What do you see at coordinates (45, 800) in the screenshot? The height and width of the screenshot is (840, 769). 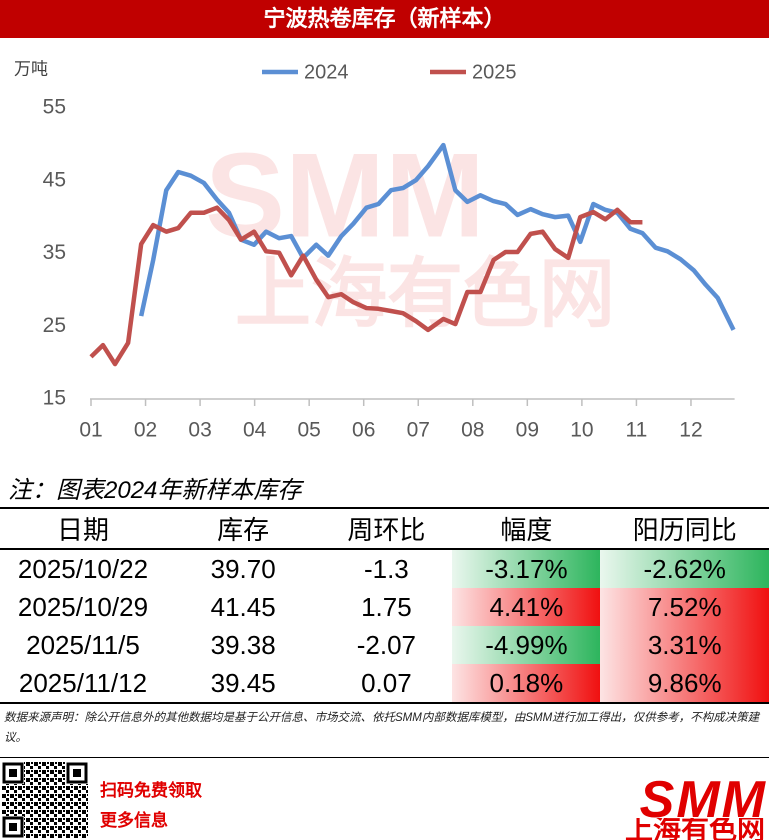 I see `qr-code` at bounding box center [45, 800].